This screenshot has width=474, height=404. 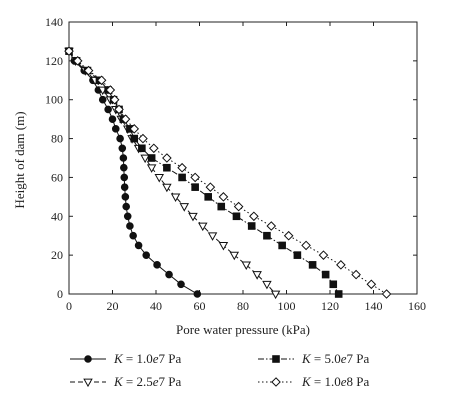 I want to click on legend-item-2: K = 2.5e7 Pa, so click(x=126, y=381).